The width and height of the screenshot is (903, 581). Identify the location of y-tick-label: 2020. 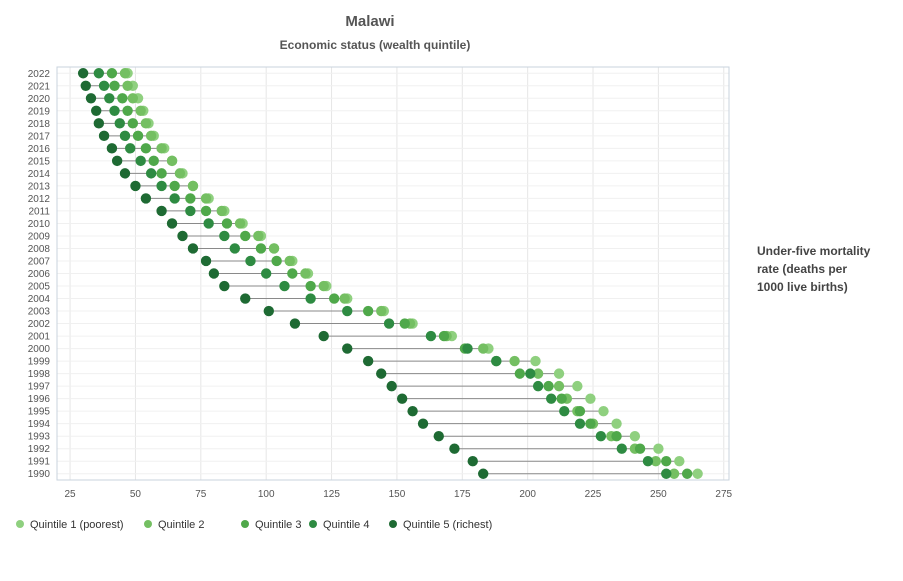
(39, 99).